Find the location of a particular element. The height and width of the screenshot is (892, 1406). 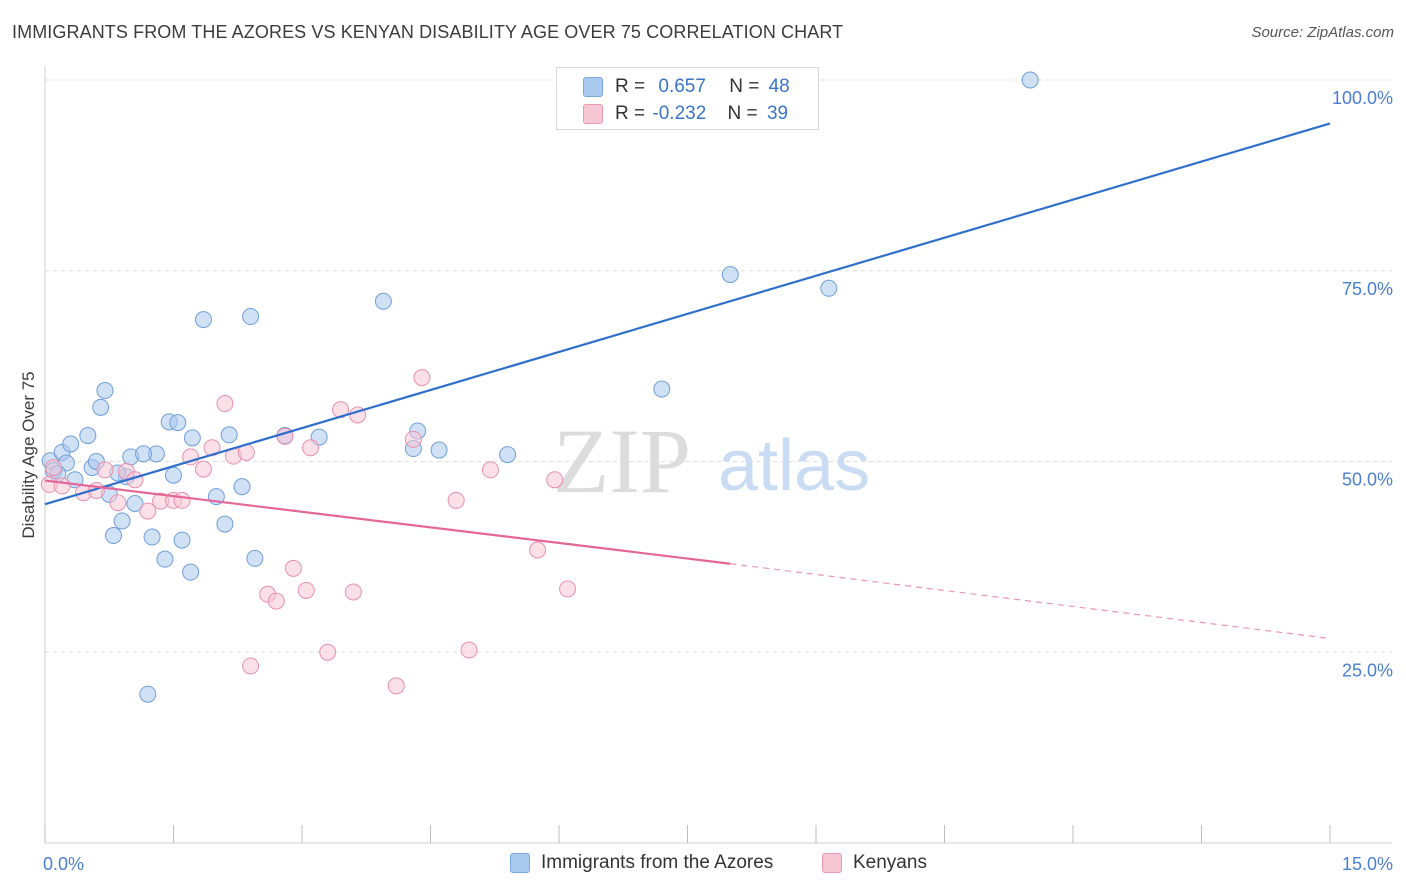

watermark-zip: ZIP is located at coordinates (622, 461).